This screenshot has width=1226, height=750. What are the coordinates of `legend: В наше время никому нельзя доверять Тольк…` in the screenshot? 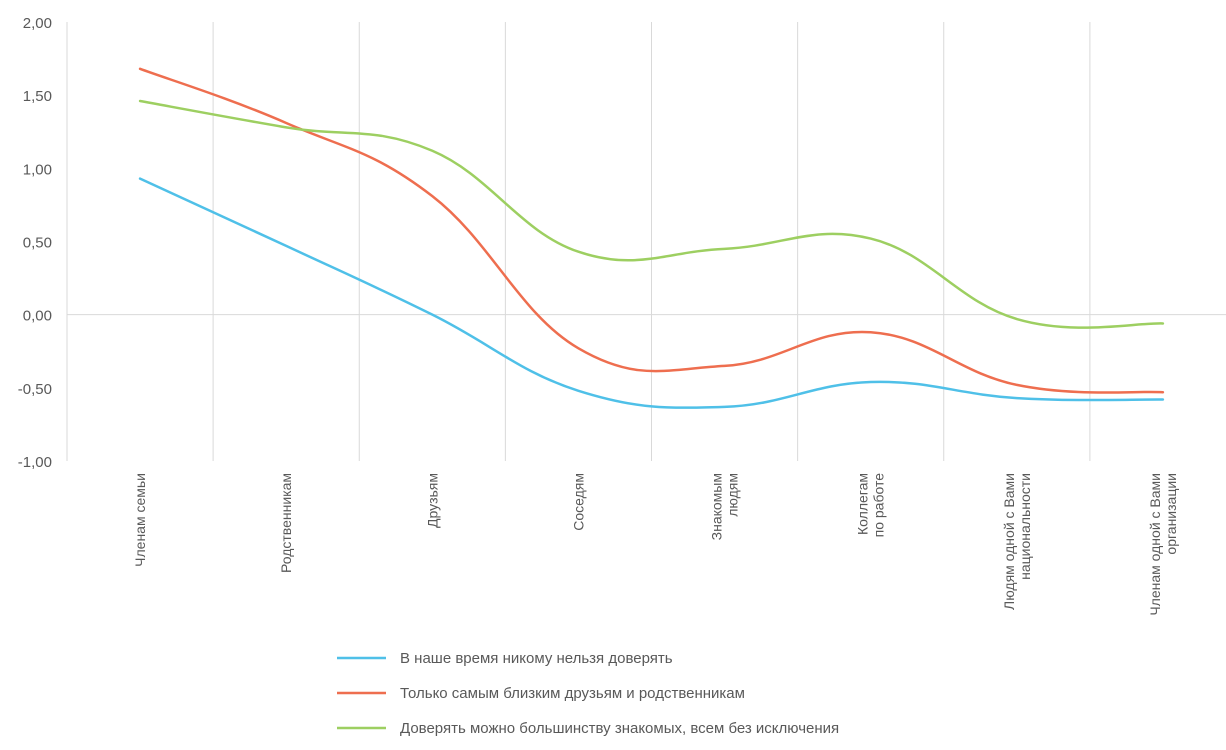 It's located at (588, 693).